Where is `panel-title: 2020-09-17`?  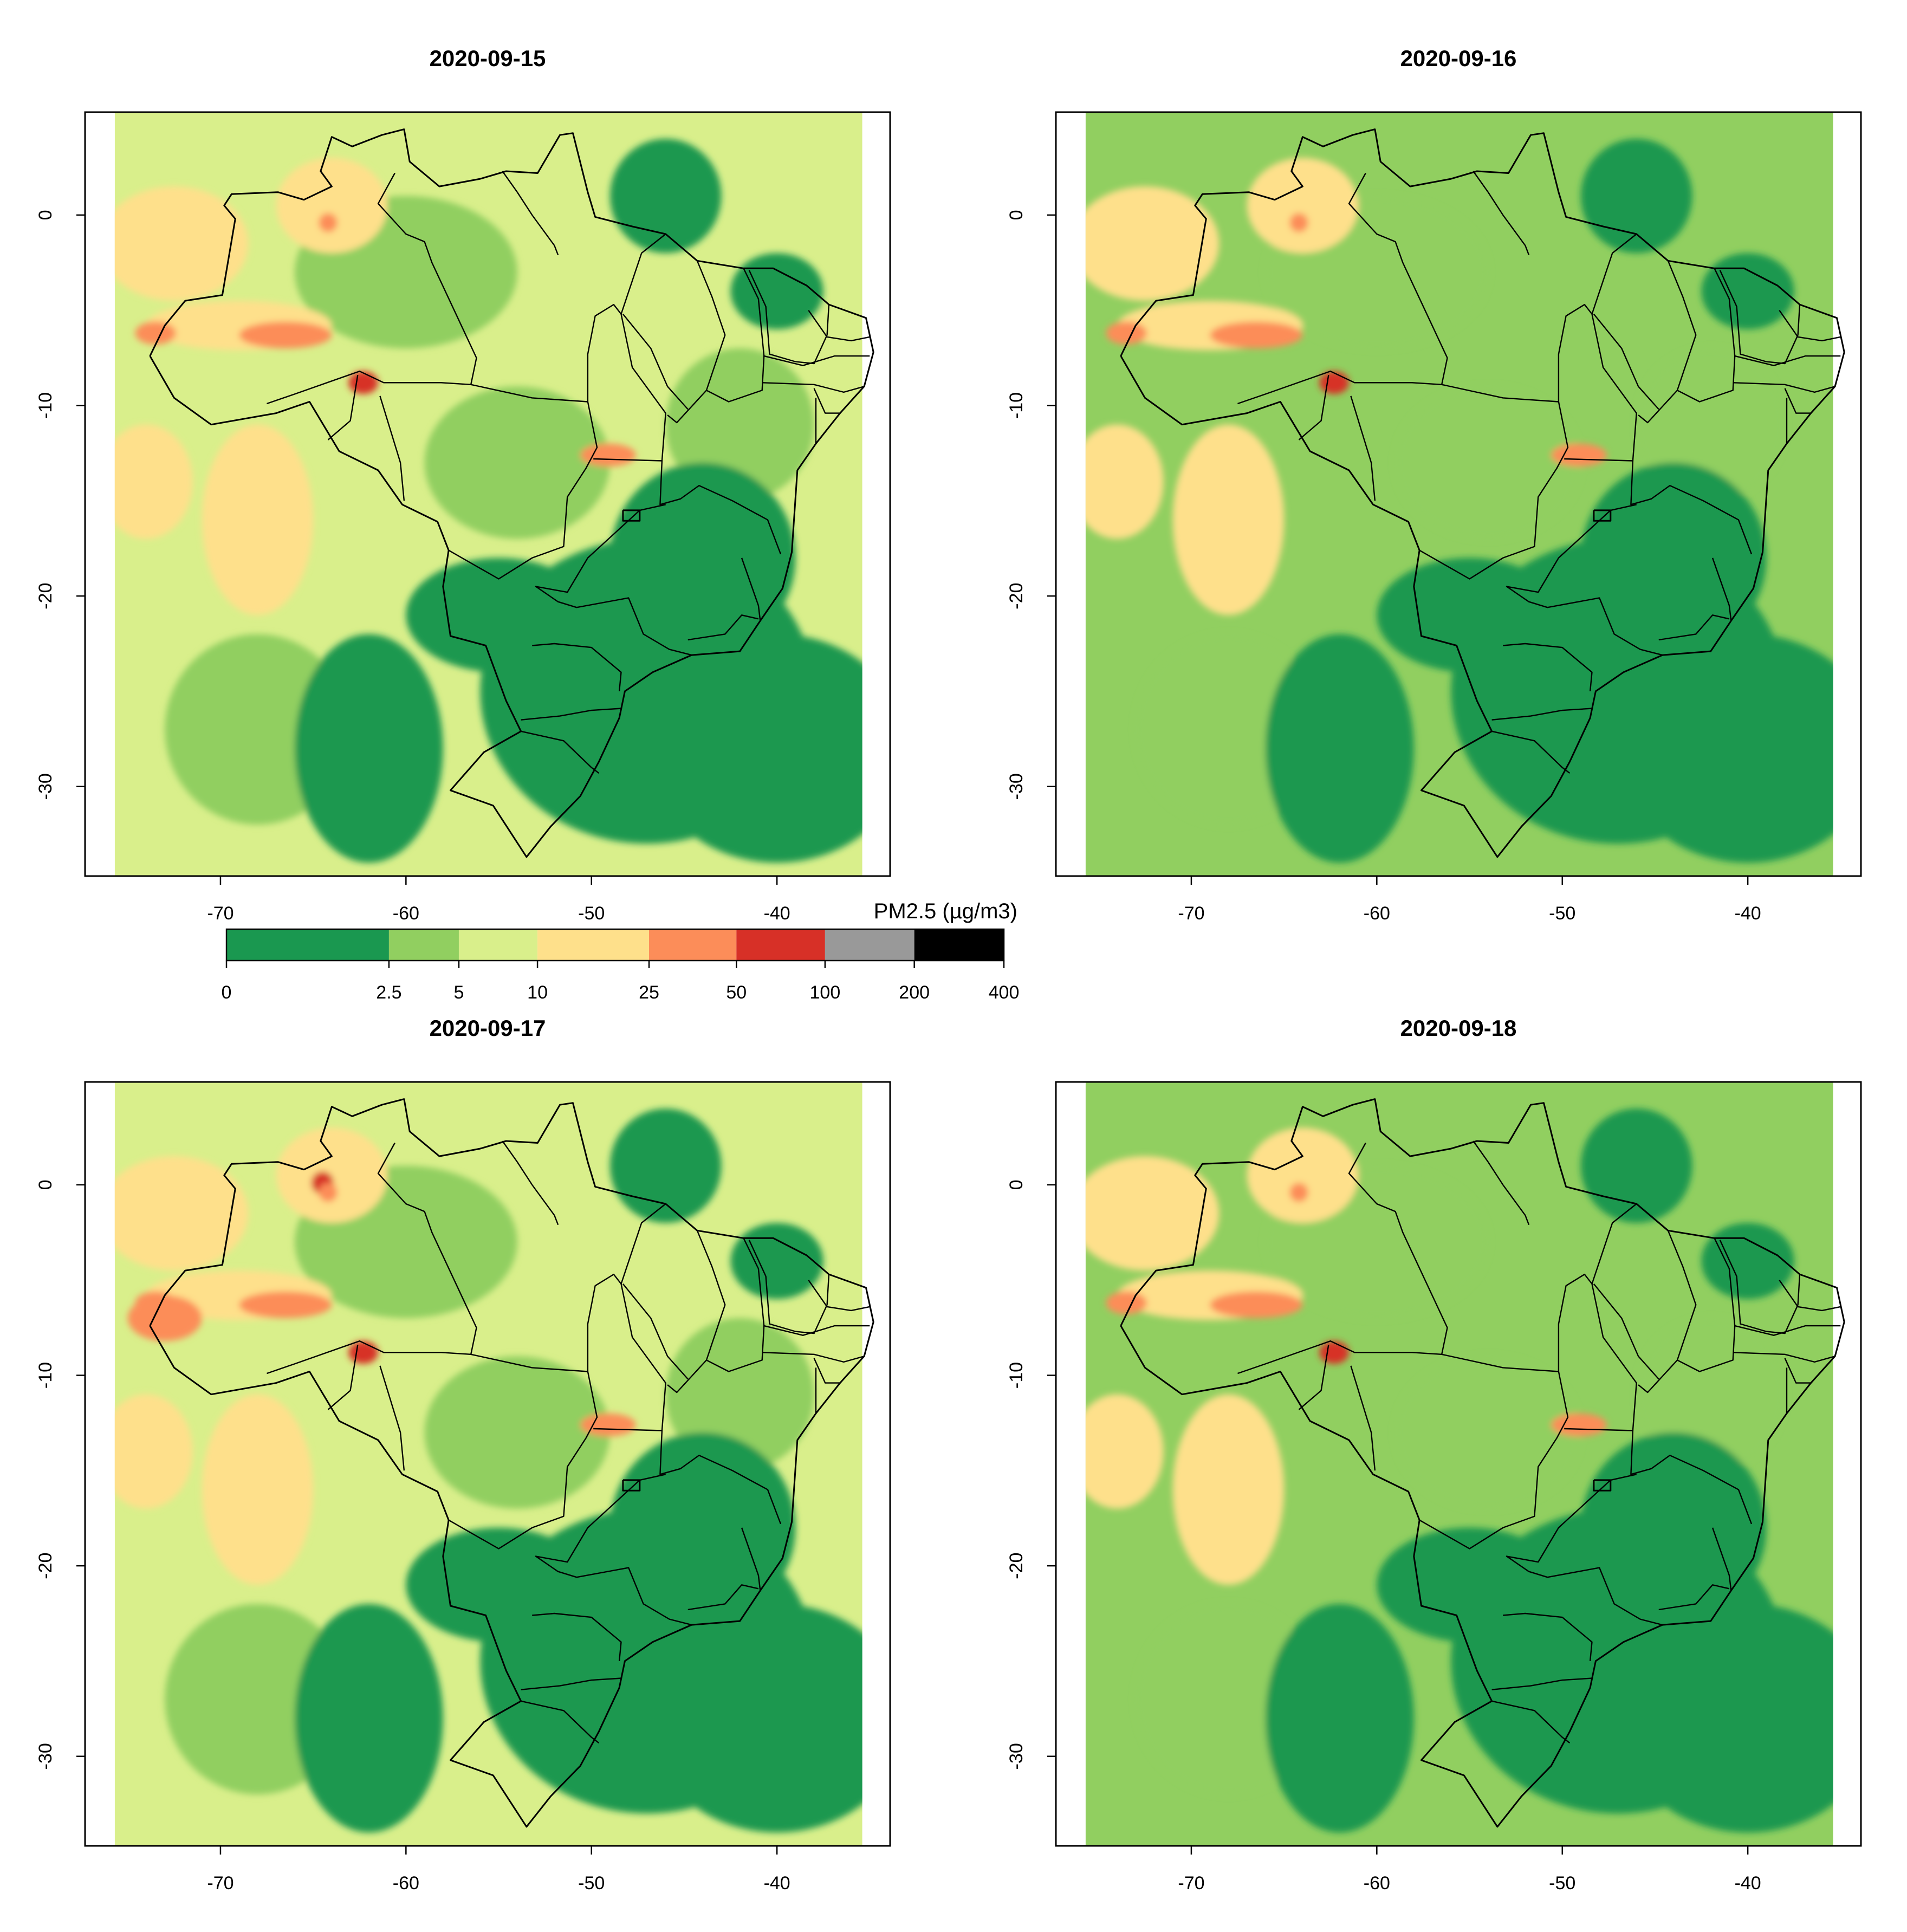
panel-title: 2020-09-17 is located at coordinates (488, 1028).